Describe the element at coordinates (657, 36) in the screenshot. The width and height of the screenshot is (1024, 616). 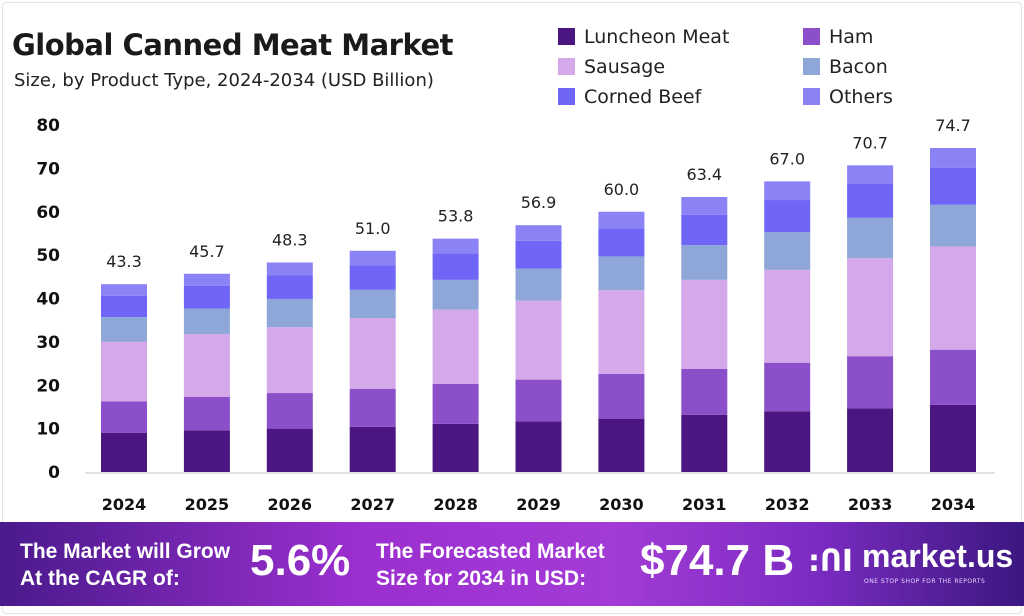
I see `legend-label: Luncheon Meat` at that location.